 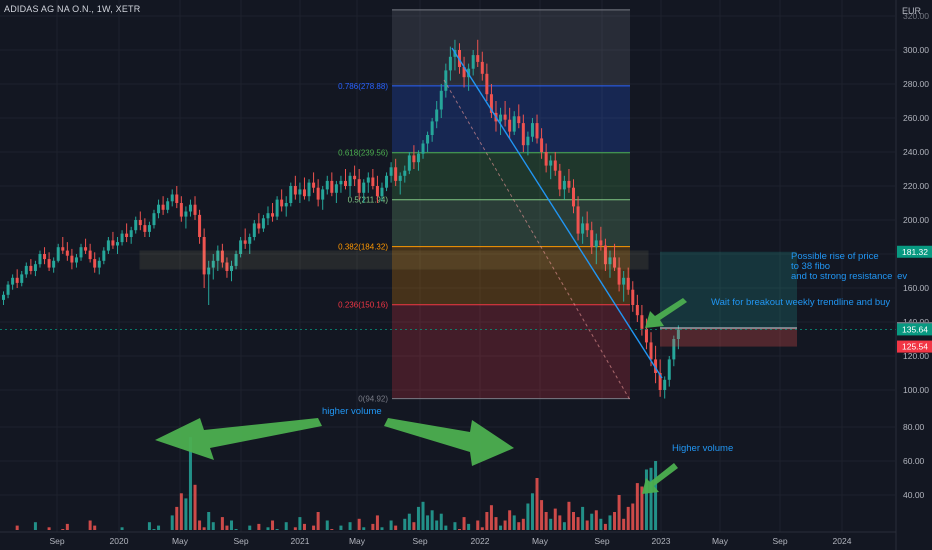 I want to click on volume-arrow-right, so click(x=449, y=442).